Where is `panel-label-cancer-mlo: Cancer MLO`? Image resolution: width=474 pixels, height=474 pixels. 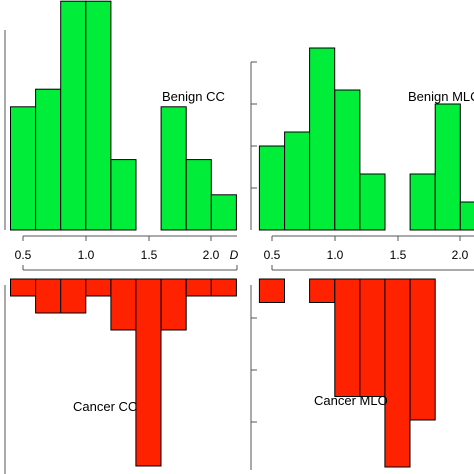 panel-label-cancer-mlo: Cancer MLO is located at coordinates (351, 400).